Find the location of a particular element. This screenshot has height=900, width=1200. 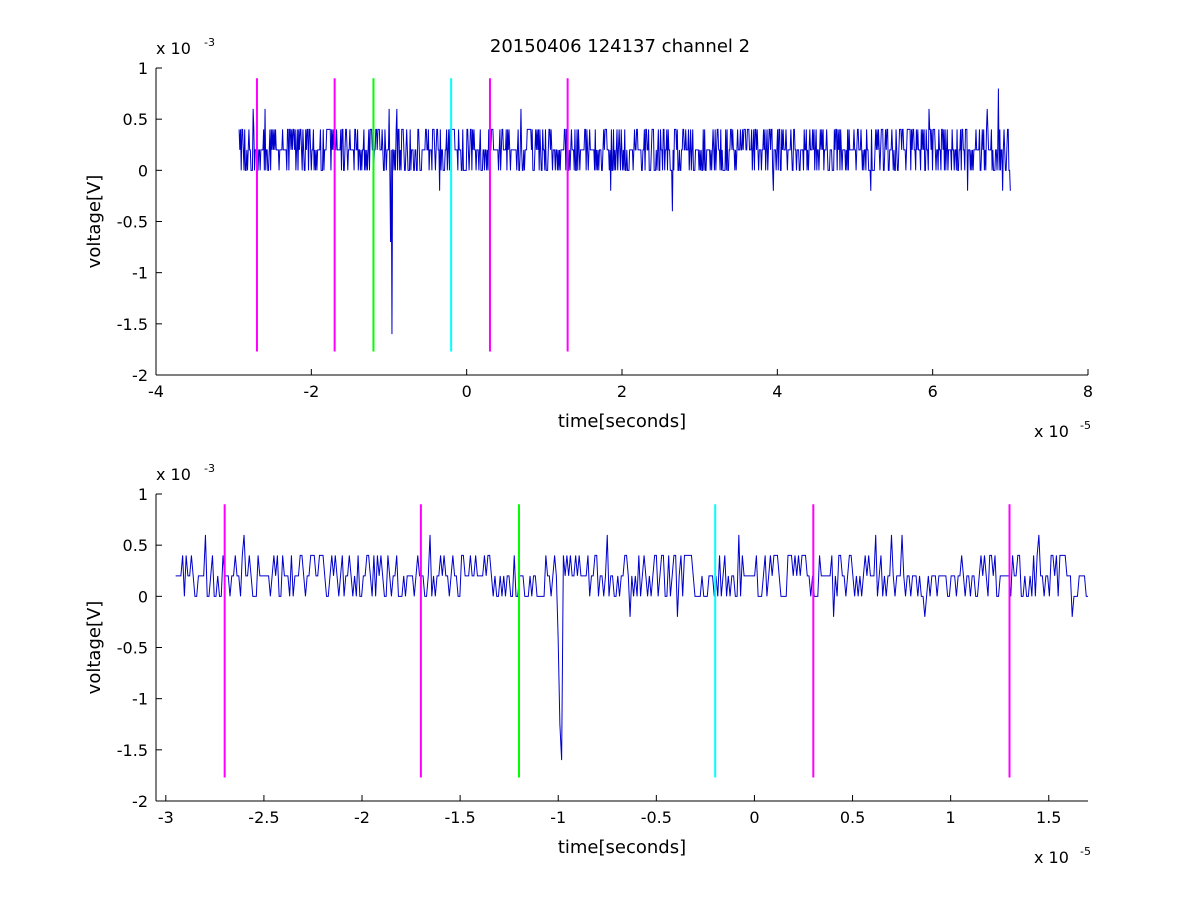

figure-title: 20150406 124137 channel 2 is located at coordinates (620, 46).